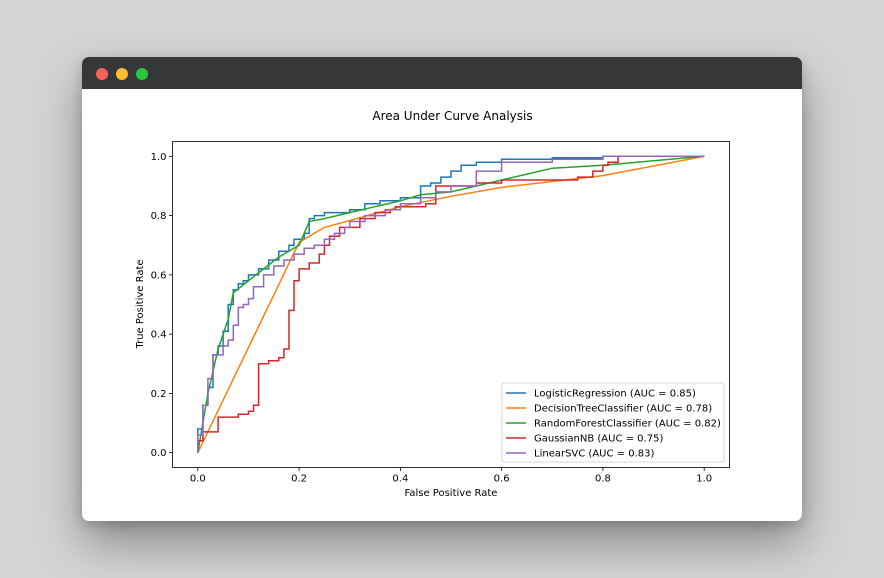  What do you see at coordinates (400, 479) in the screenshot?
I see `x-tick-label: 0.4` at bounding box center [400, 479].